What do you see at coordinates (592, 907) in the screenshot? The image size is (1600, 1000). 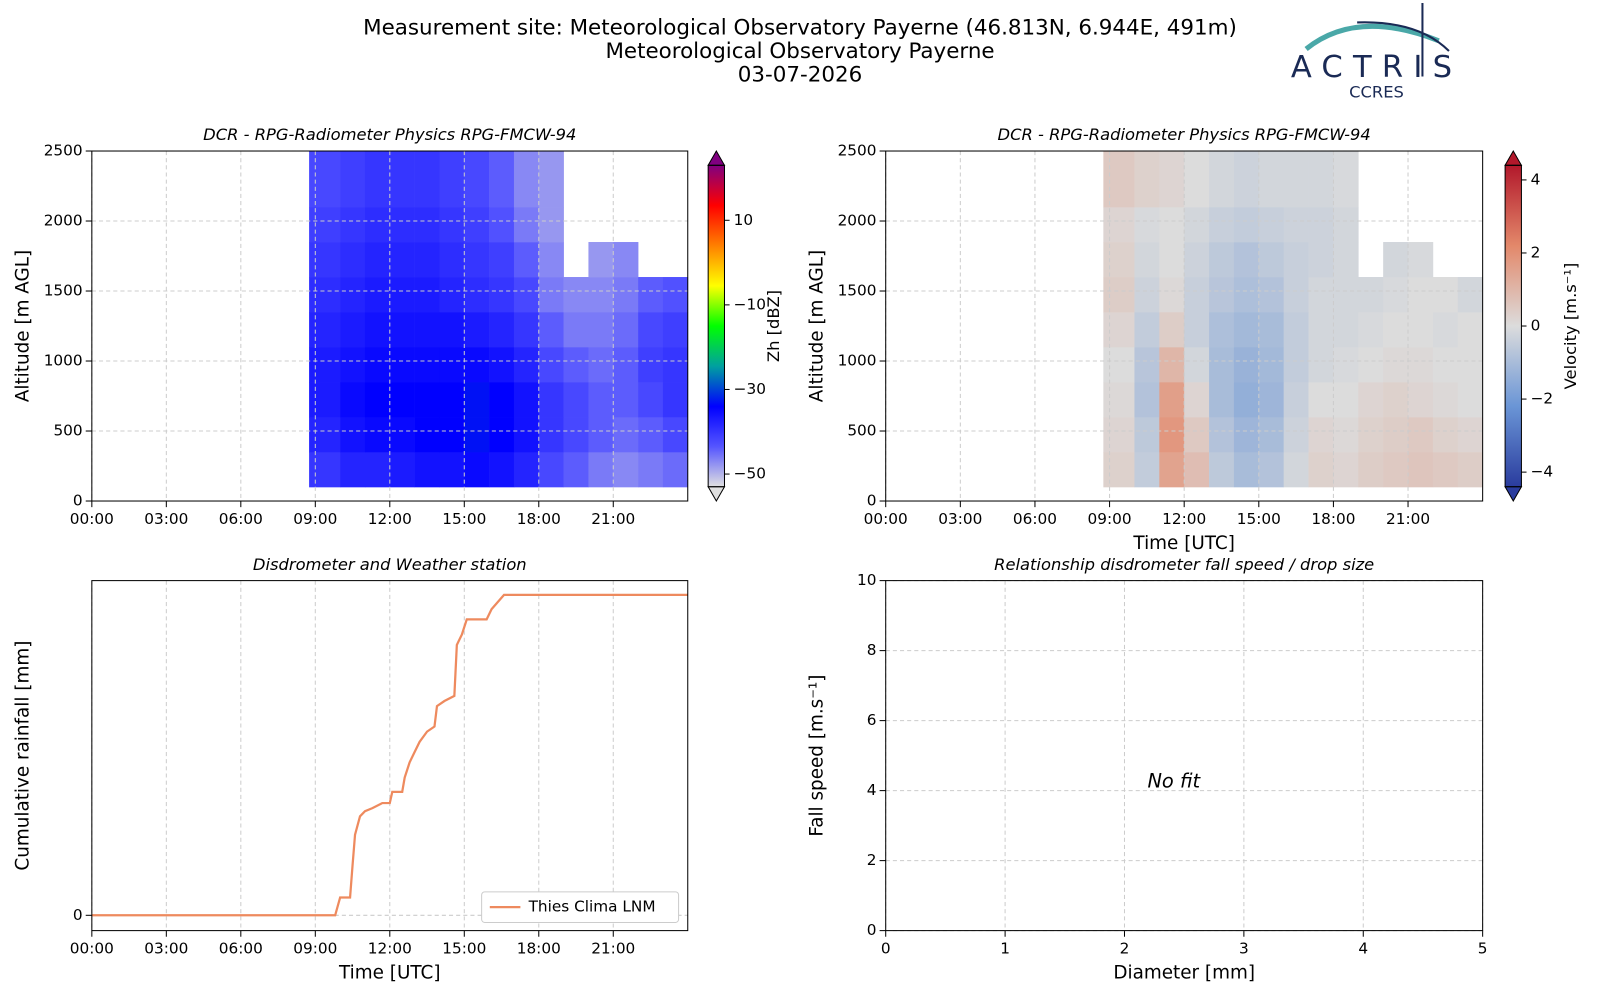 I see `legend-label: Thies Clima LNM` at bounding box center [592, 907].